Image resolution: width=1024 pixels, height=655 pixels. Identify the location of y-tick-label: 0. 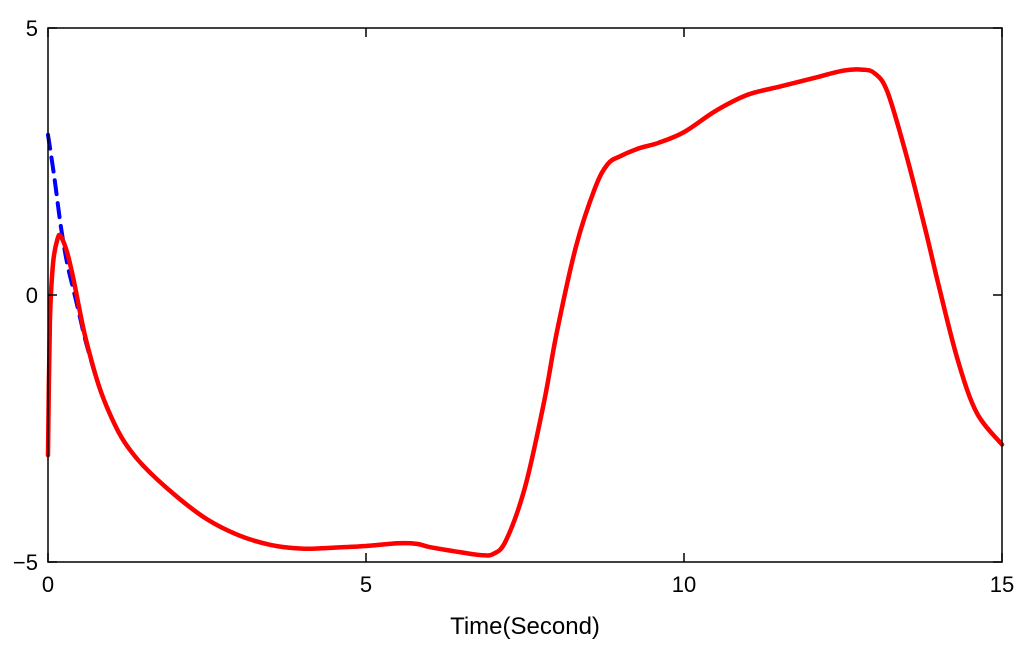
(32, 295).